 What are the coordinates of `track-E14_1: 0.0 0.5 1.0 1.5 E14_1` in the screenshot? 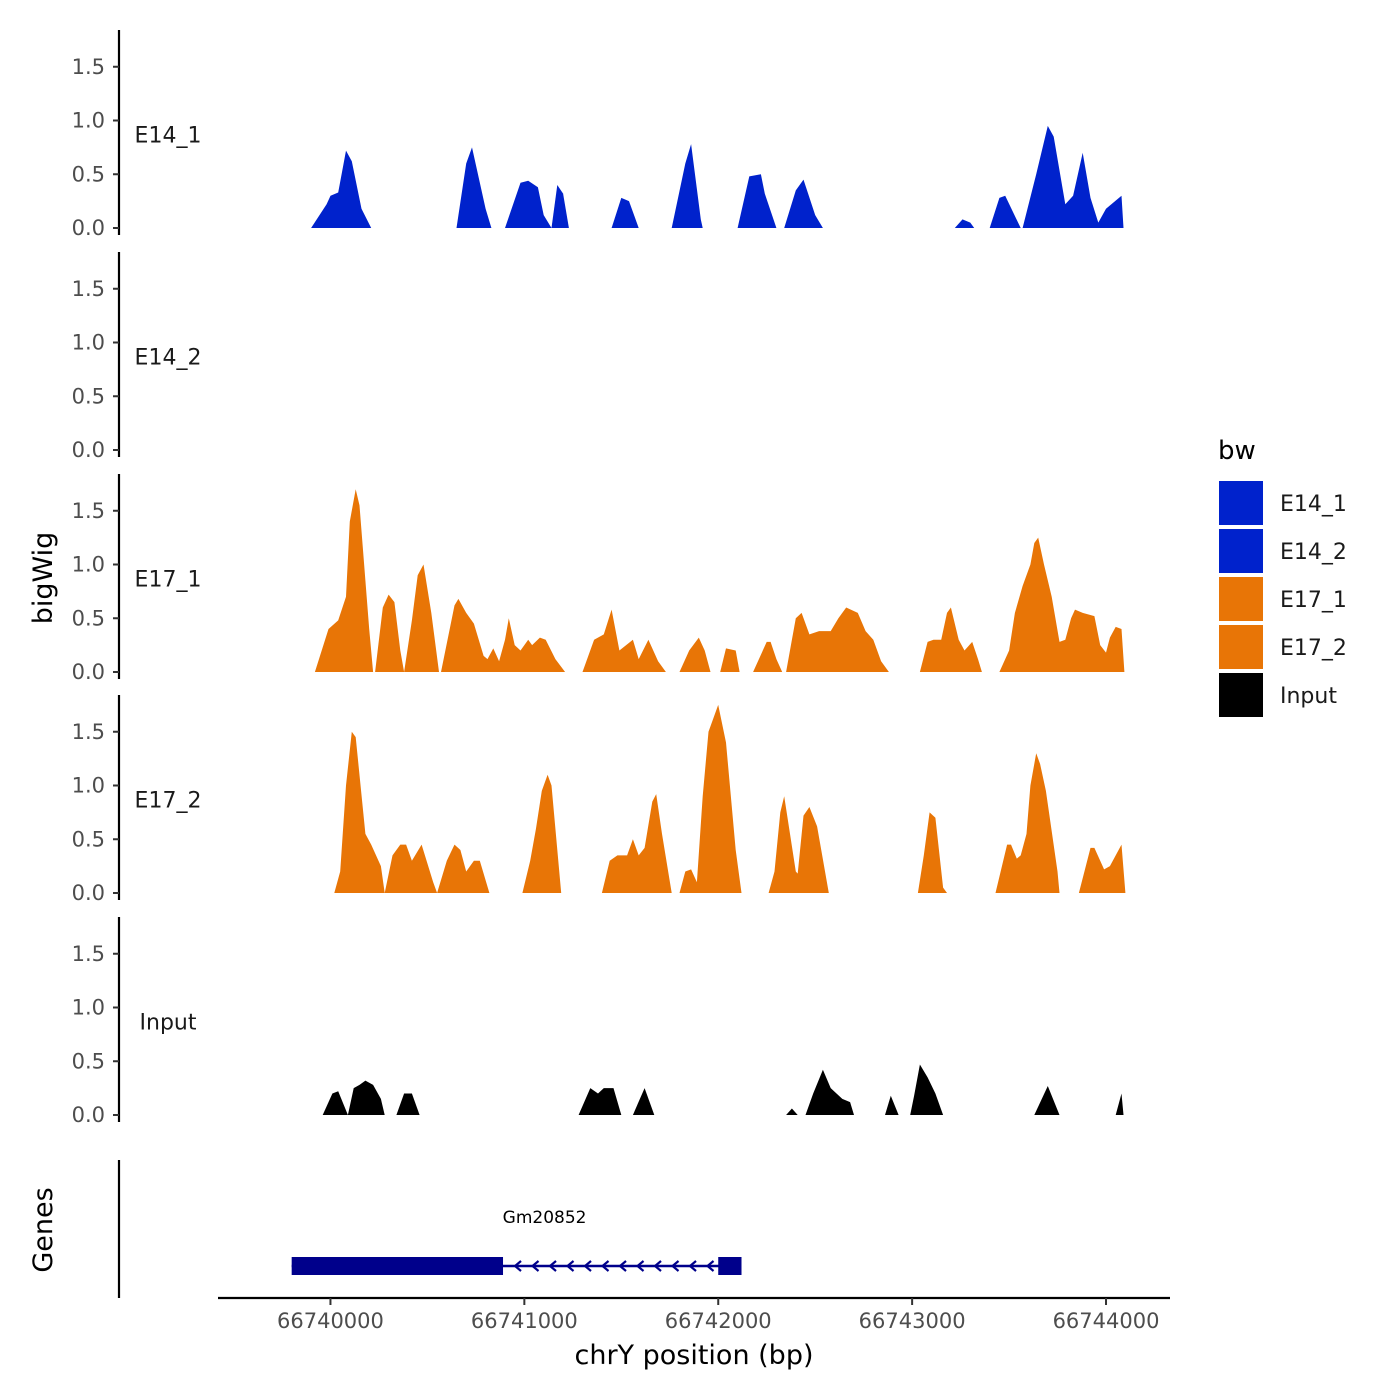 It's located at (598, 135).